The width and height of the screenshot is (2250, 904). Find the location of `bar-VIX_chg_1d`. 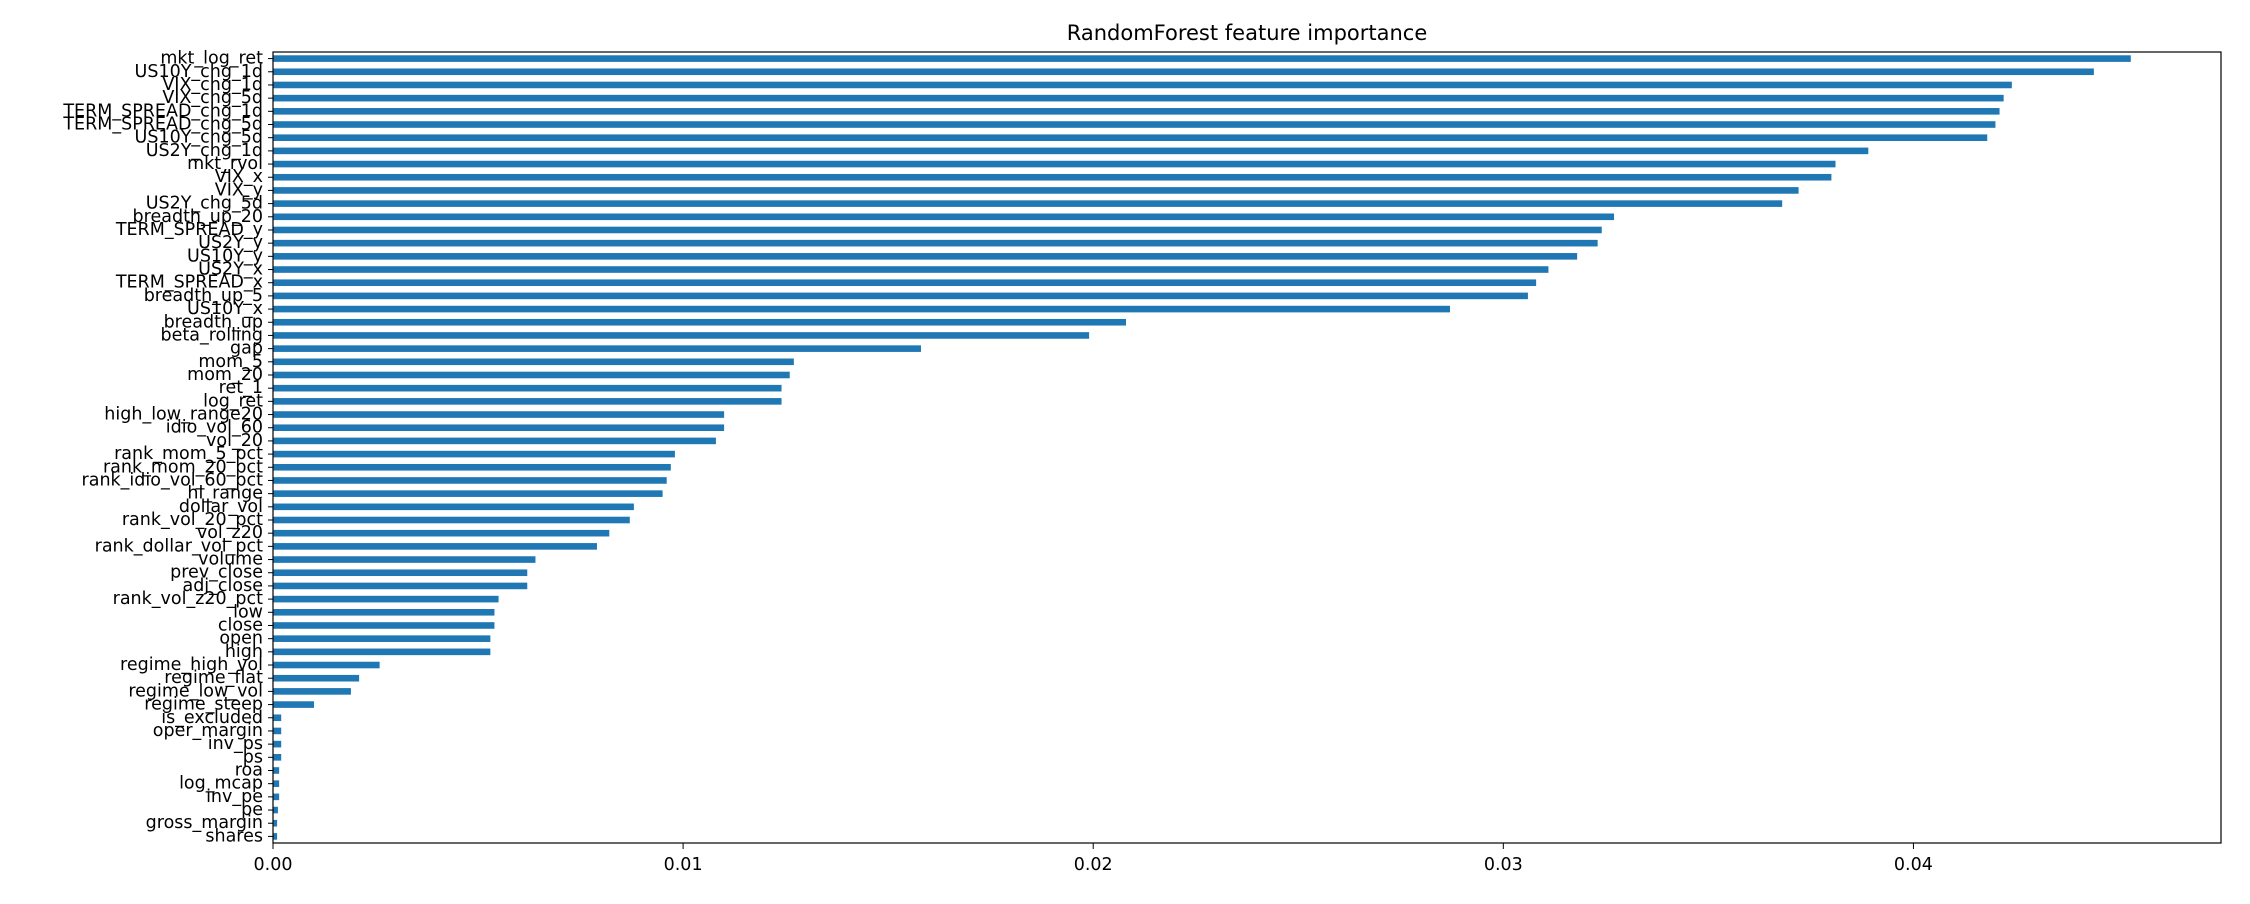

bar-VIX_chg_1d is located at coordinates (1142, 85).